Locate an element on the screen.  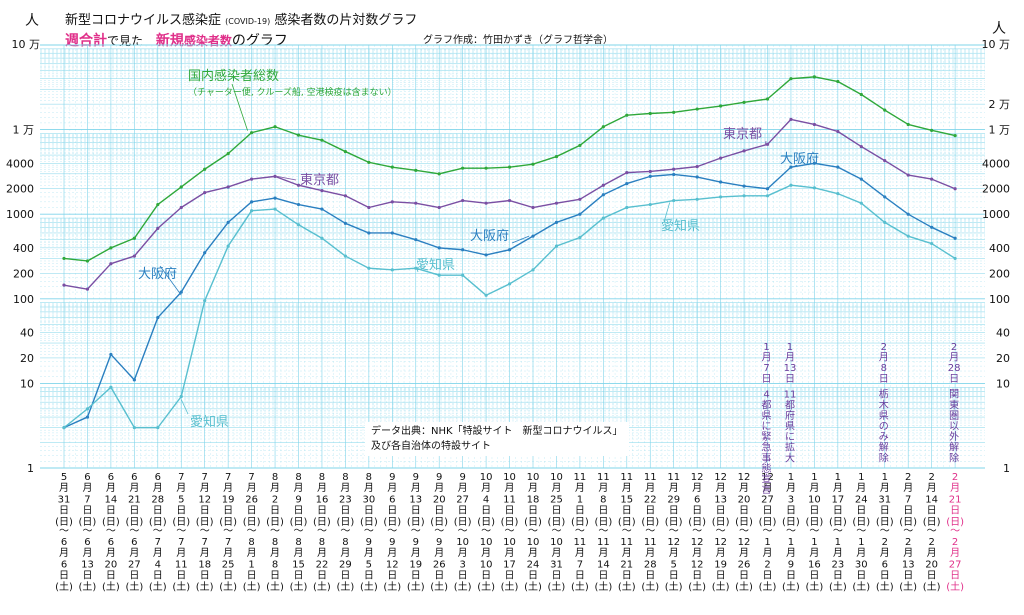
x-tick-label: 7 is located at coordinates (205, 542).